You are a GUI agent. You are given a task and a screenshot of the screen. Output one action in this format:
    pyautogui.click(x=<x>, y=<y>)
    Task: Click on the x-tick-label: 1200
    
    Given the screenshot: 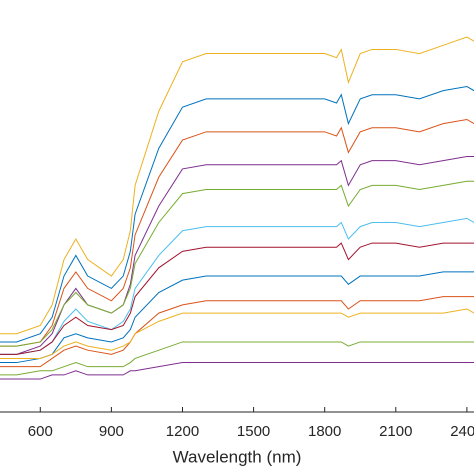 What is the action you would take?
    pyautogui.click(x=182, y=431)
    